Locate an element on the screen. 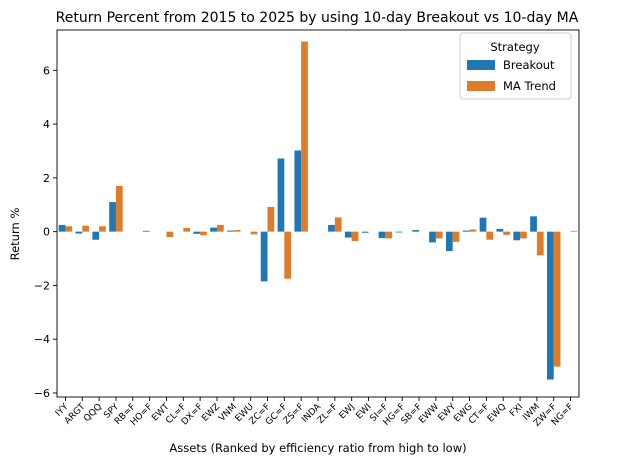  bar-breakout-ewq is located at coordinates (500, 230).